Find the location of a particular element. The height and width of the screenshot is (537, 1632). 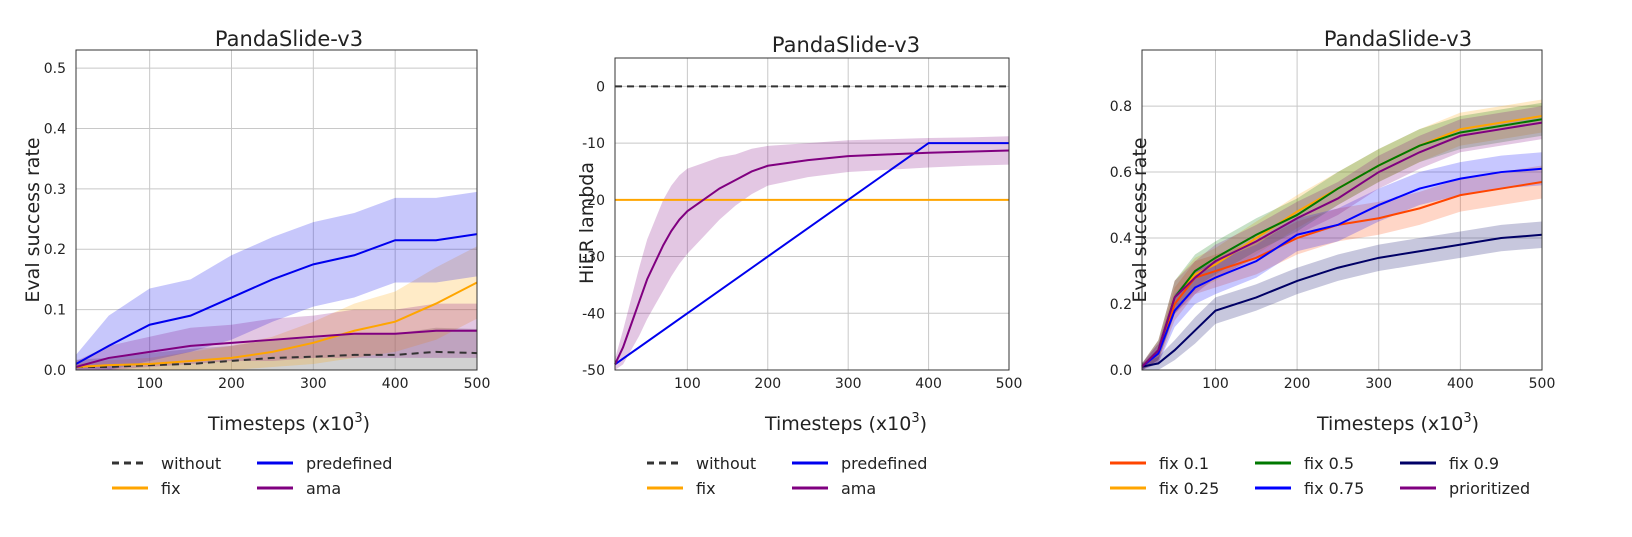

series-line-fix-0.75 is located at coordinates (1342, 267).